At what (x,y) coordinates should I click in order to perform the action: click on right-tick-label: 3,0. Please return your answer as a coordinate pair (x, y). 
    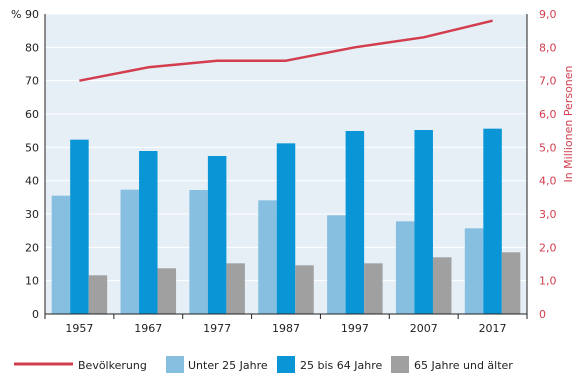
    Looking at the image, I should click on (548, 214).